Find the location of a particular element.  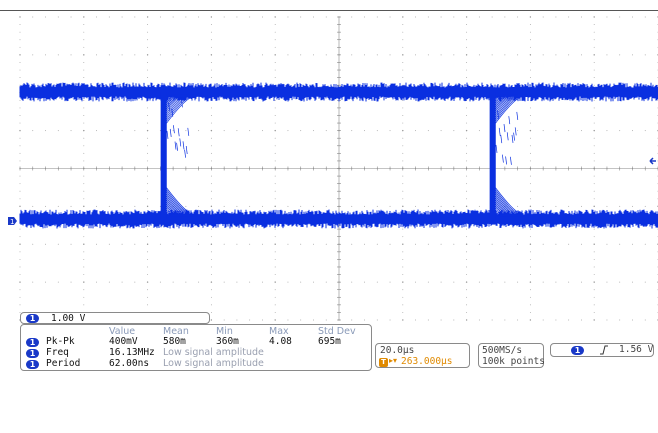

trigger-readout: 1 1.56 V is located at coordinates (602, 350).